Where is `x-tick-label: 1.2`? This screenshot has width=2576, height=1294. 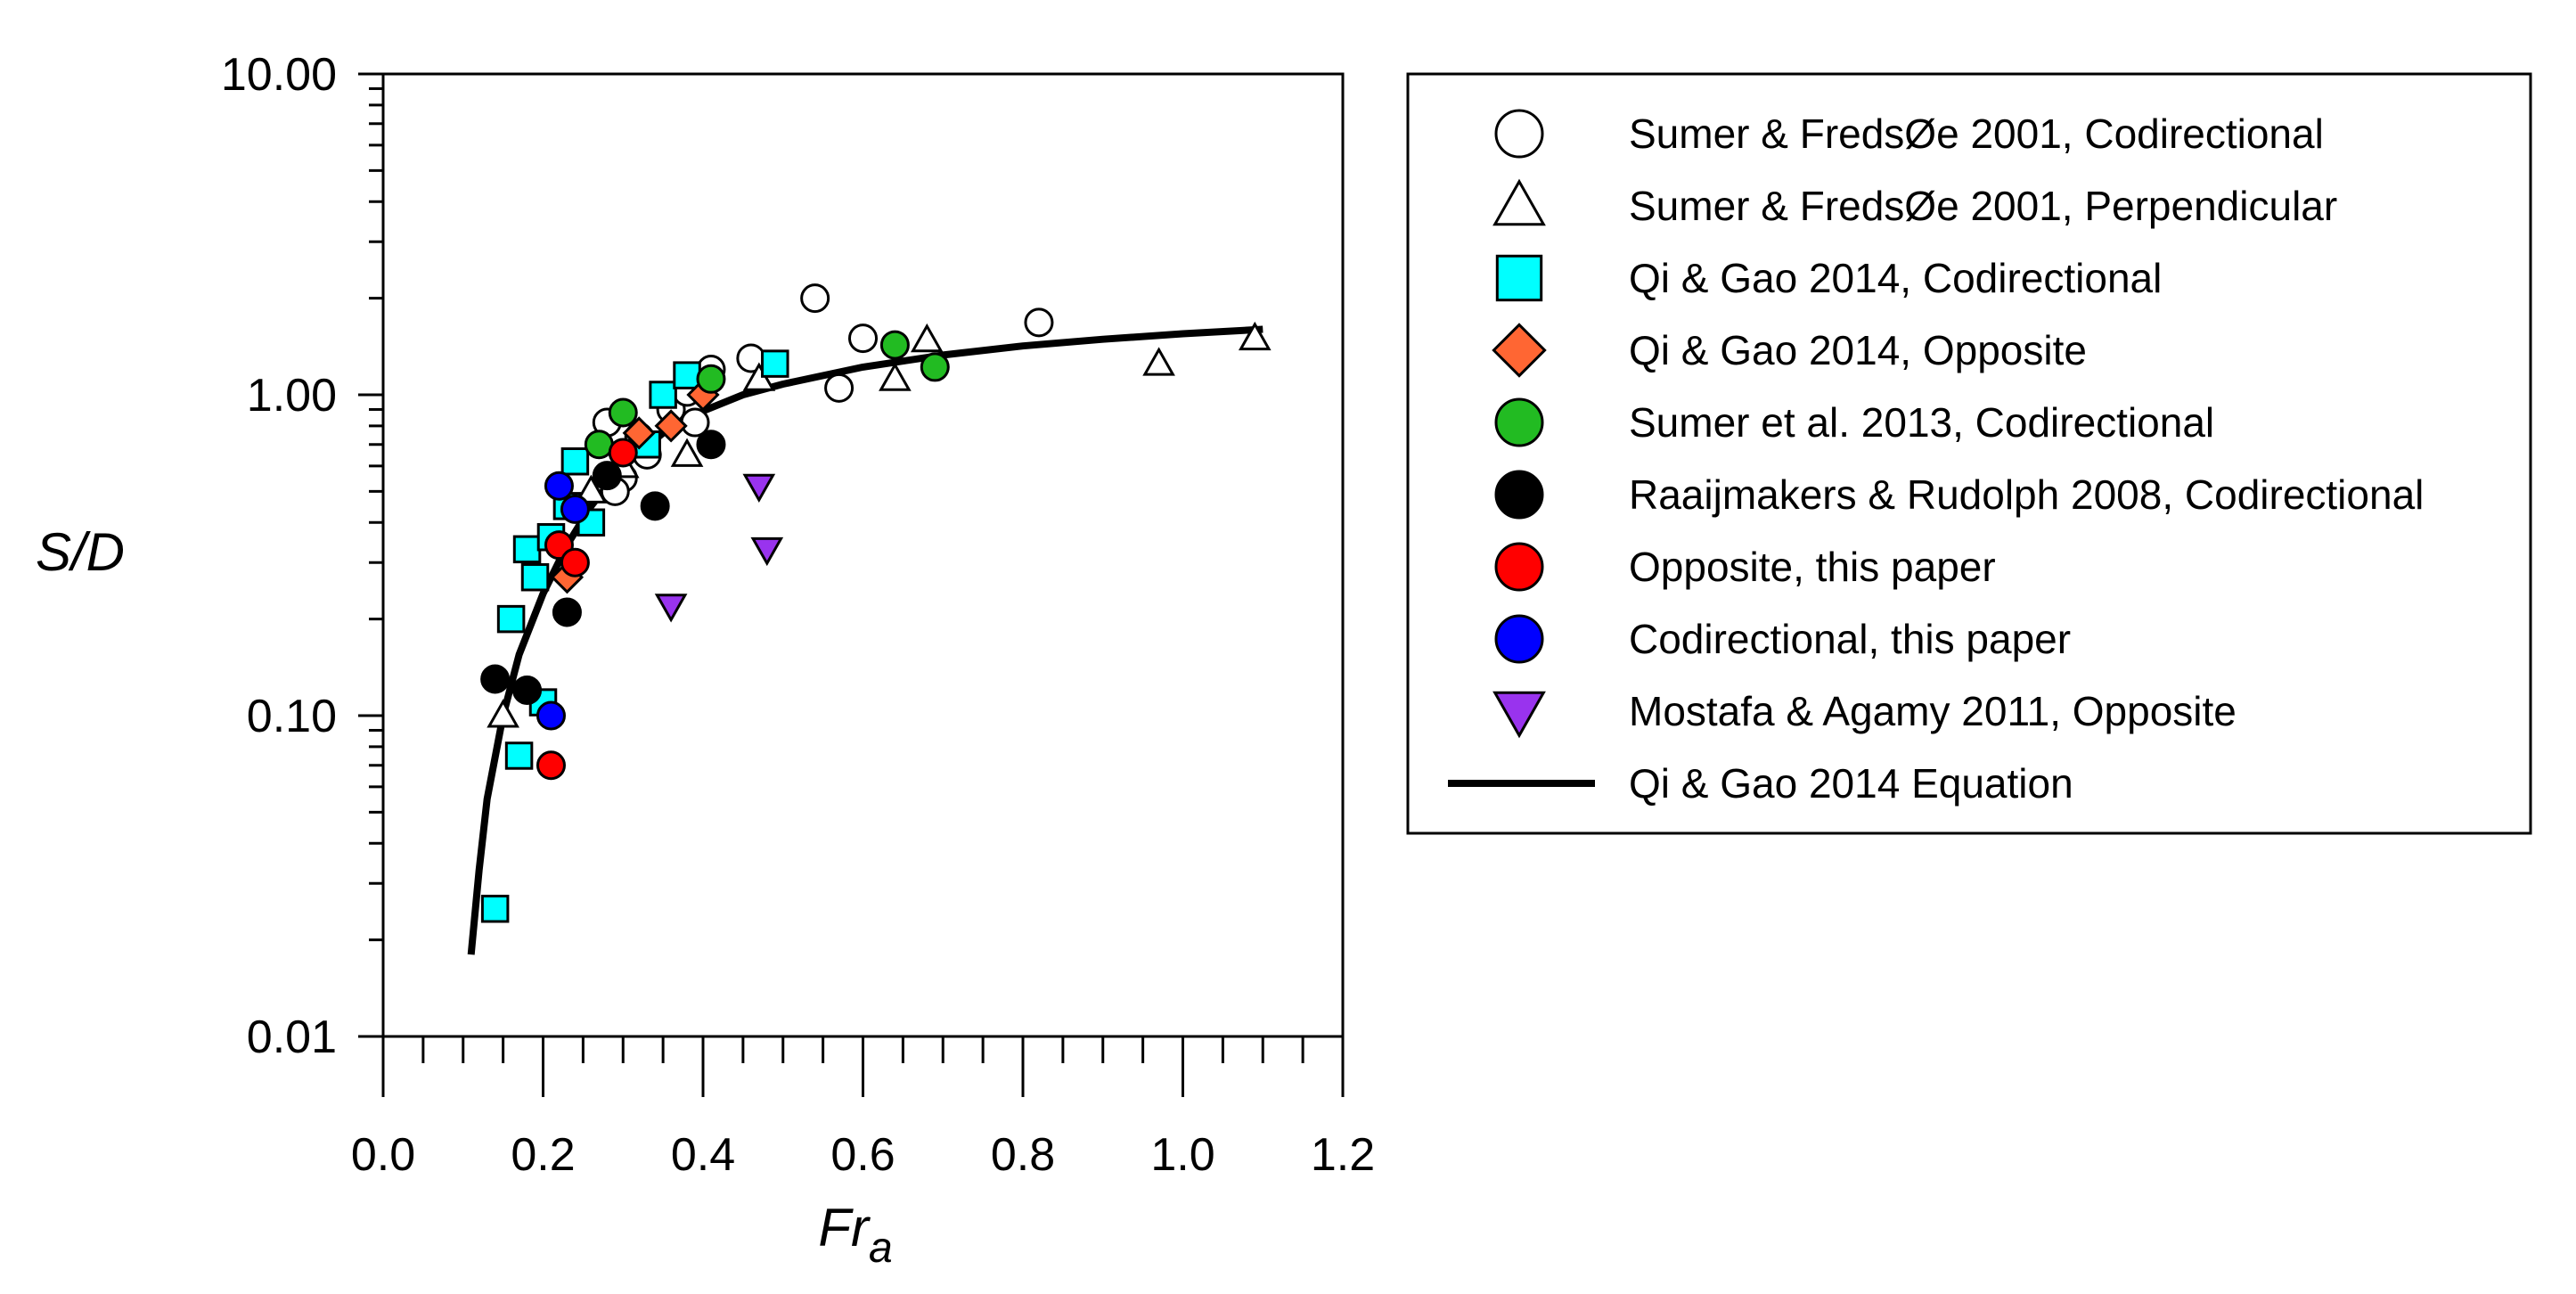 x-tick-label: 1.2 is located at coordinates (1343, 1155).